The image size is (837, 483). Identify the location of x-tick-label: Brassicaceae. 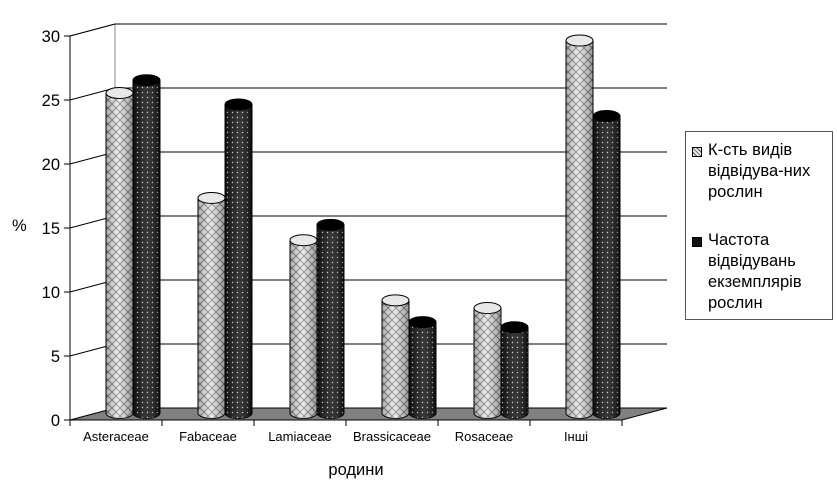
(392, 436).